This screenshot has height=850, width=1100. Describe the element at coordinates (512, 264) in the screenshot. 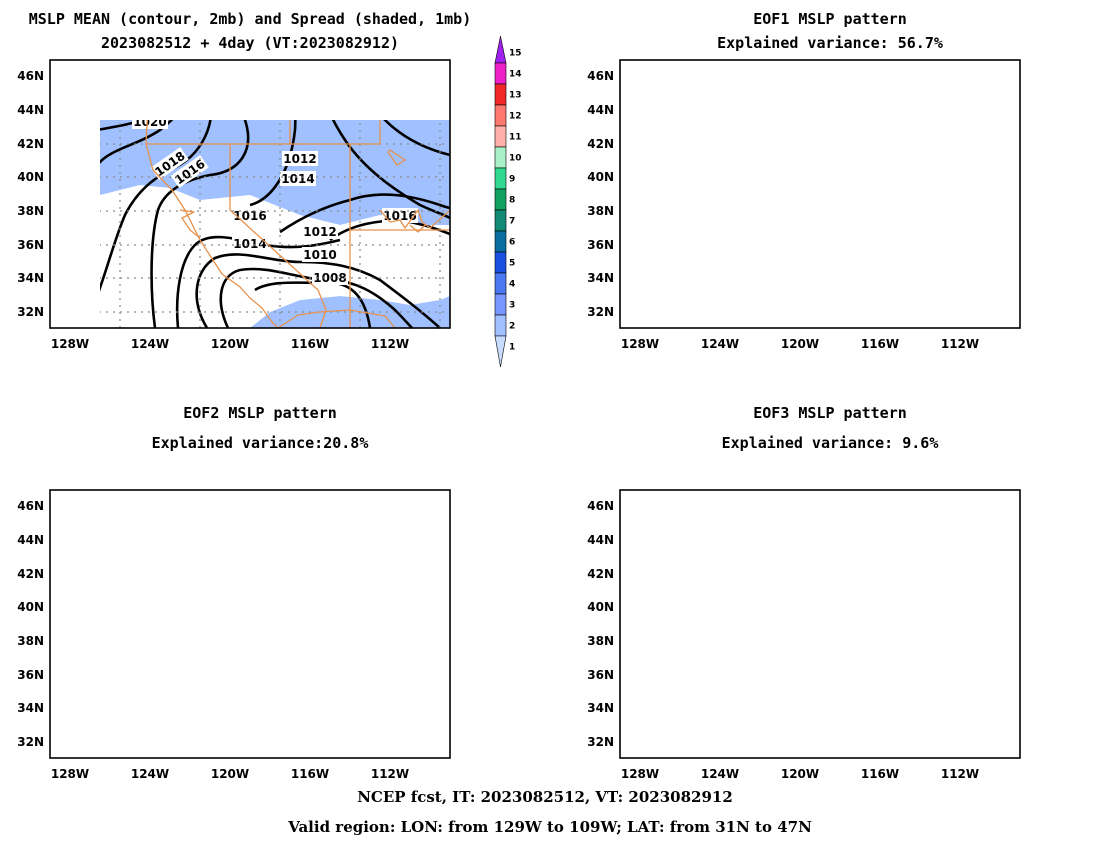

I see `colorbar-label: 5` at that location.